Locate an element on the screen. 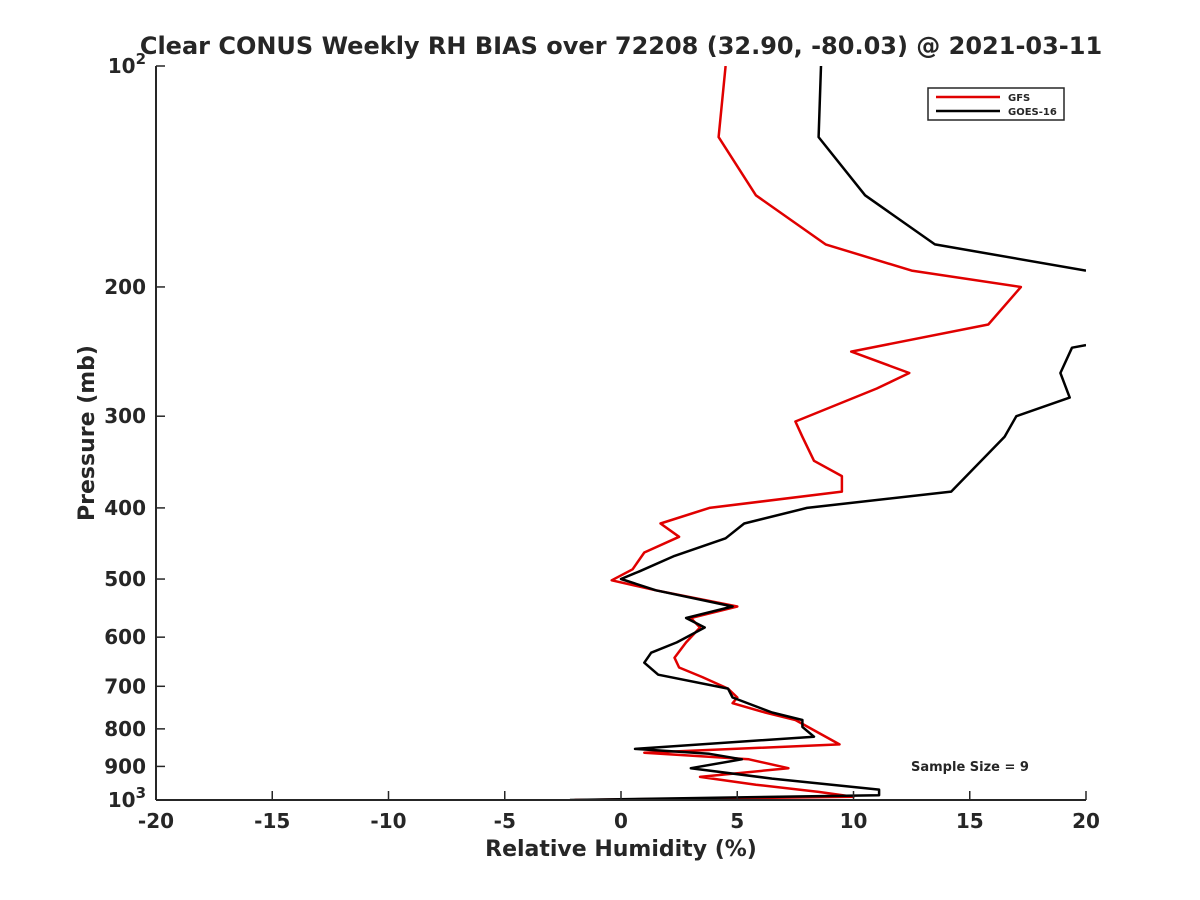  legend: GFS GOES-16 is located at coordinates (996, 104).